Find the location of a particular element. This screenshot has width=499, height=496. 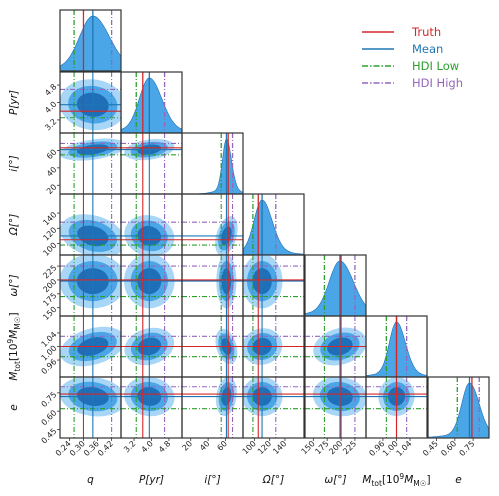

legend: Truth Mean HDI Low HDI High is located at coordinates (412, 57).